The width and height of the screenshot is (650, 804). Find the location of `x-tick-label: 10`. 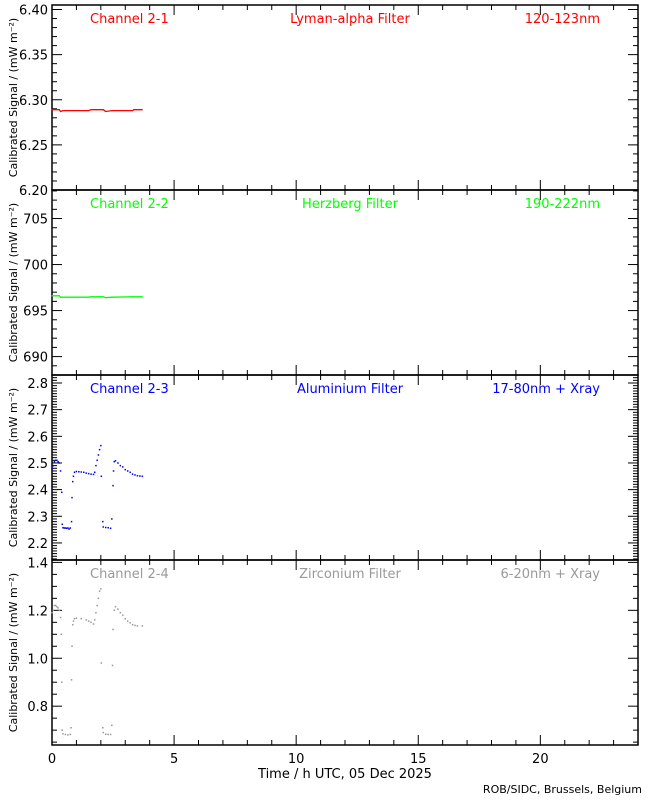

x-tick-label: 10 is located at coordinates (296, 759).